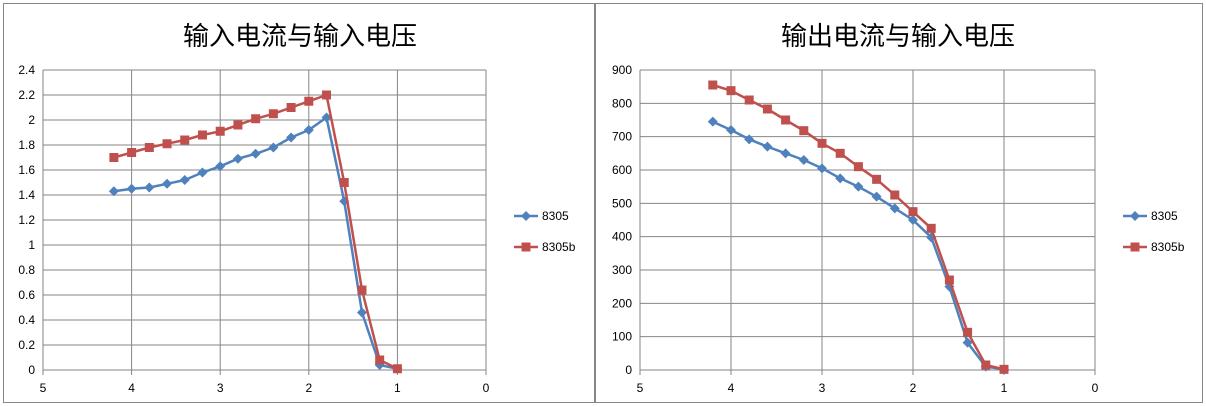 The image size is (1206, 407). What do you see at coordinates (898, 37) in the screenshot?
I see `chart-title: 输出电流与输入电压` at bounding box center [898, 37].